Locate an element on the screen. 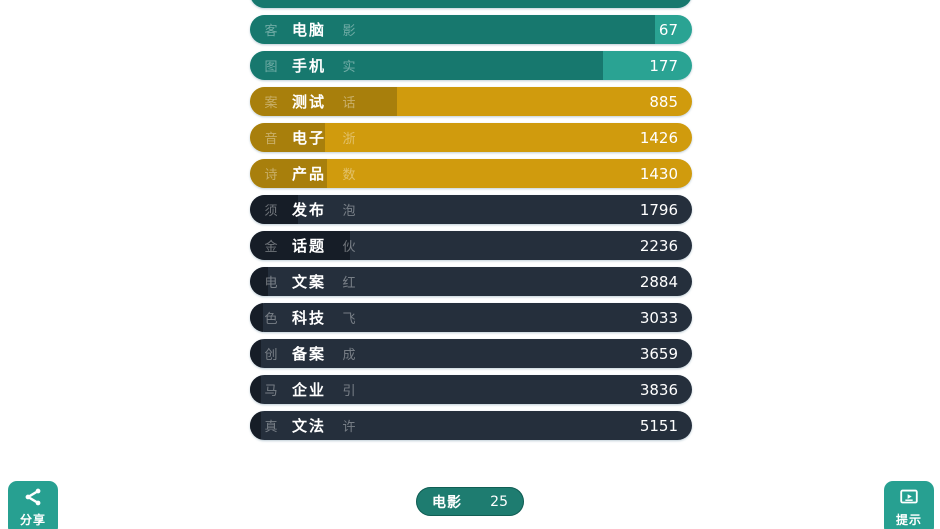  bar-value: 1796 is located at coordinates (658, 209).